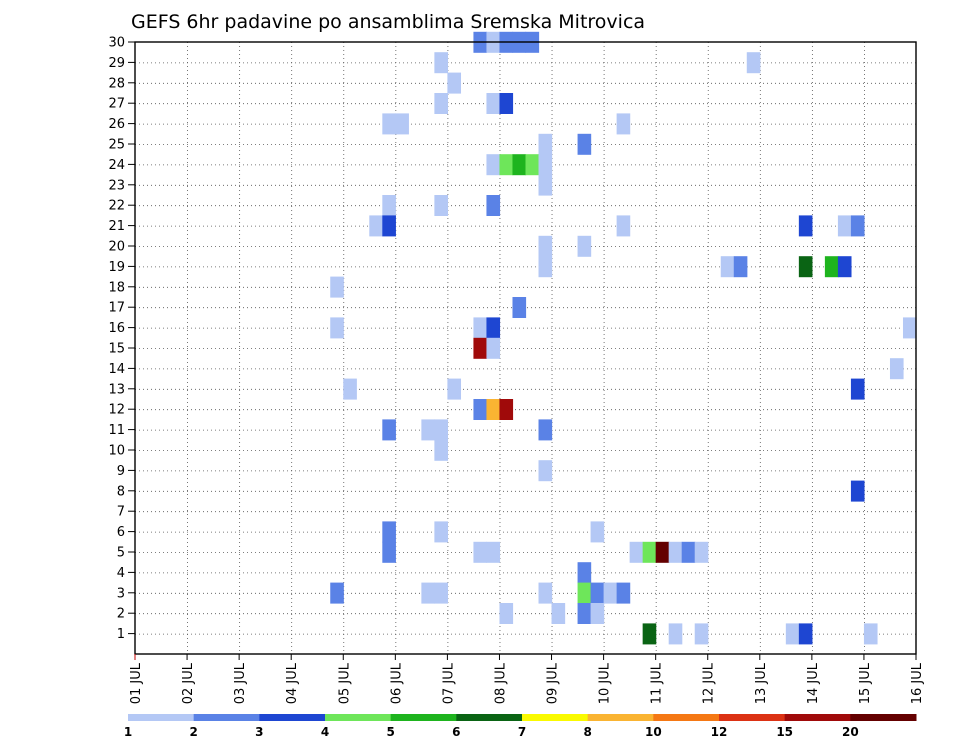  Describe the element at coordinates (121, 634) in the screenshot. I see `y-tick-label: 1` at that location.